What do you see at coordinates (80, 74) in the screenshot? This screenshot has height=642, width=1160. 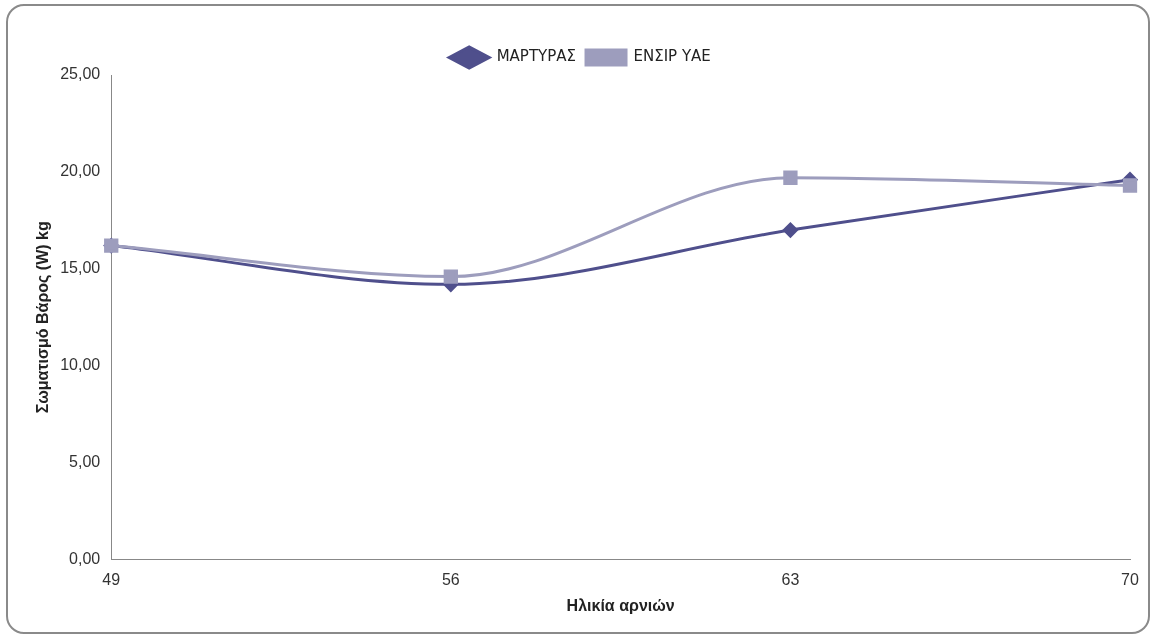 I see `y-tick-label: 25,00` at bounding box center [80, 74].